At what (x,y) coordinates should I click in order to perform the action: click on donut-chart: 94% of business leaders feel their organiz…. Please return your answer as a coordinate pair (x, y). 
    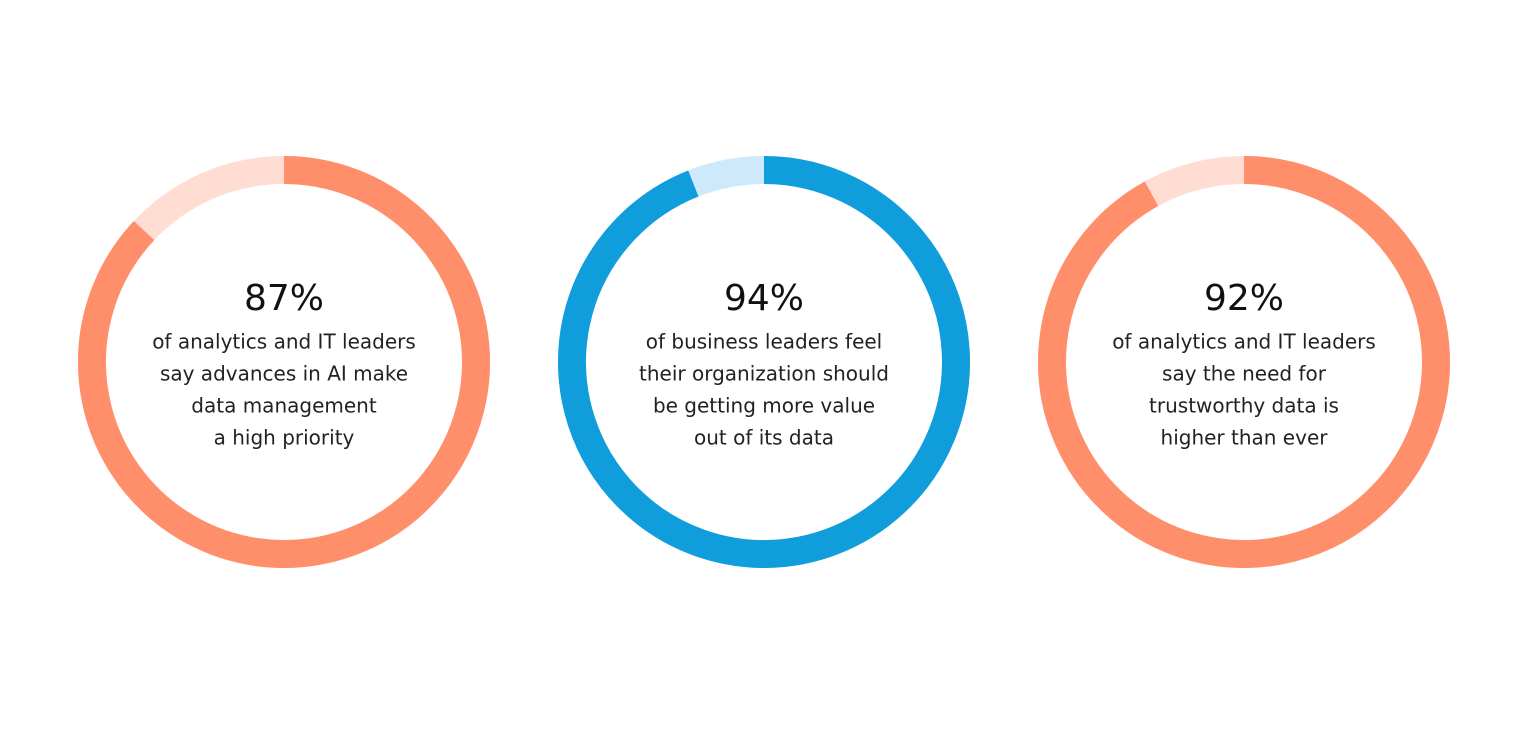
    Looking at the image, I should click on (764, 362).